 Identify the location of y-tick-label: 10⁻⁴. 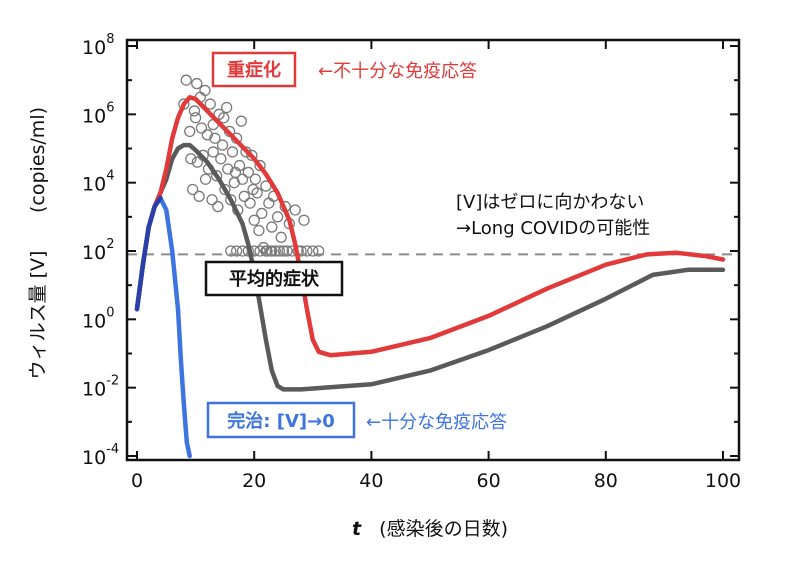
(100, 455).